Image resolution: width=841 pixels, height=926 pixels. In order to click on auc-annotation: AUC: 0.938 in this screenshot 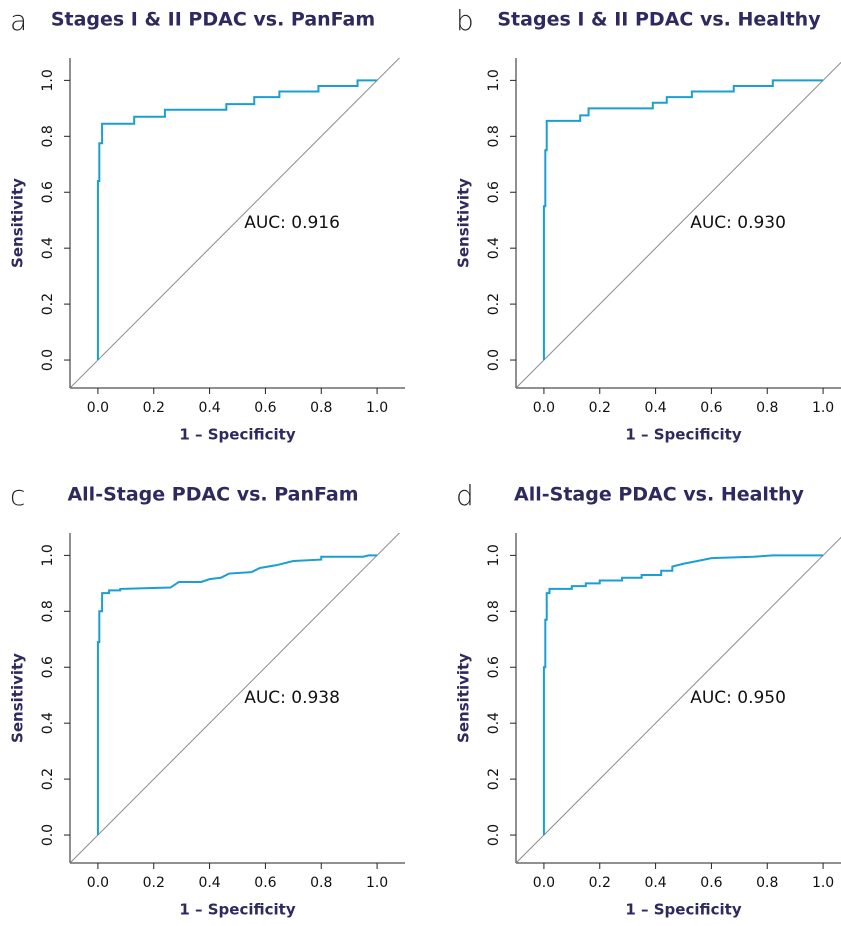, I will do `click(292, 698)`.